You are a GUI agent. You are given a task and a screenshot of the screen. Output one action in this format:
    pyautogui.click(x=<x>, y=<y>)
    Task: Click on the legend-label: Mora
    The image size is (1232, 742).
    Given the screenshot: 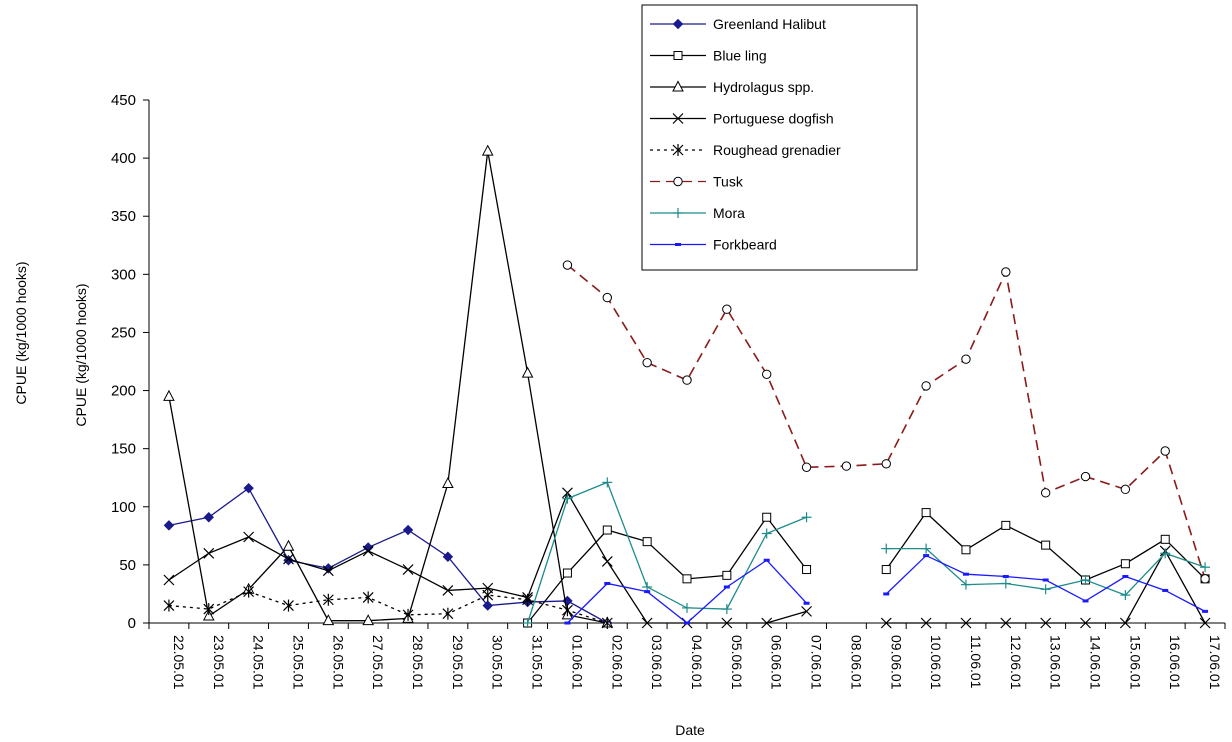 What is the action you would take?
    pyautogui.click(x=729, y=213)
    